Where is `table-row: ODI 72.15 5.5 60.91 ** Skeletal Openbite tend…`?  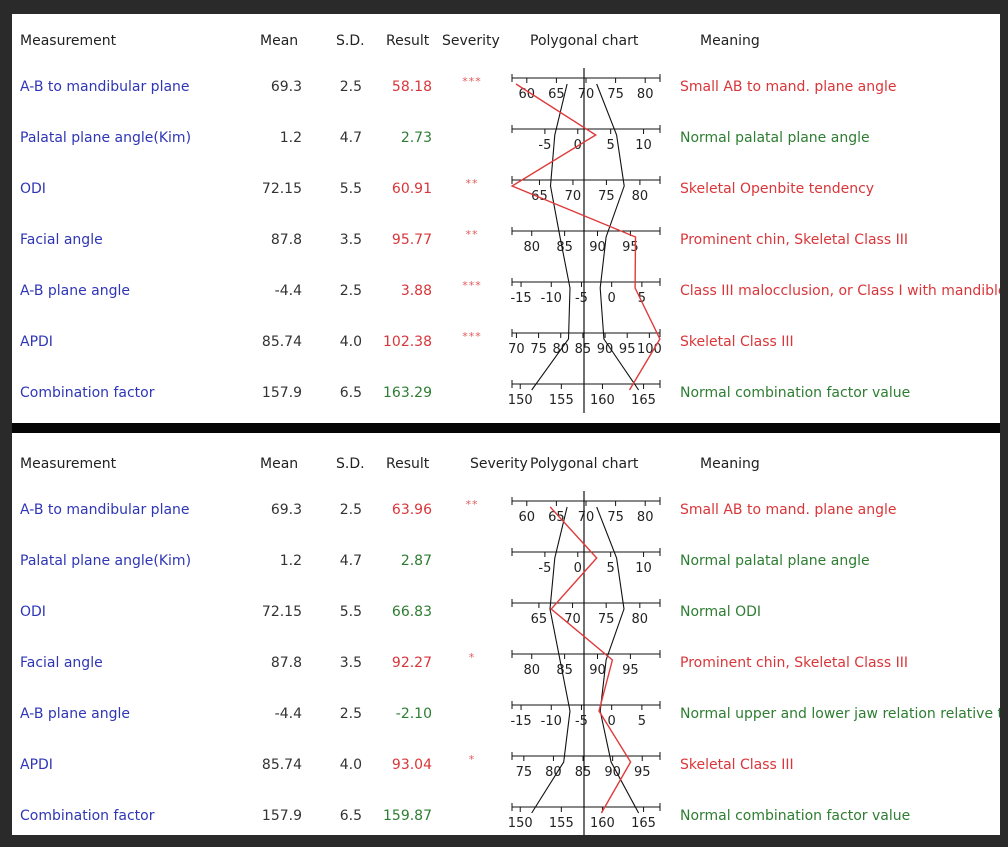 table-row: ODI 72.15 5.5 60.91 ** Skeletal Openbite tend… is located at coordinates (509, 189).